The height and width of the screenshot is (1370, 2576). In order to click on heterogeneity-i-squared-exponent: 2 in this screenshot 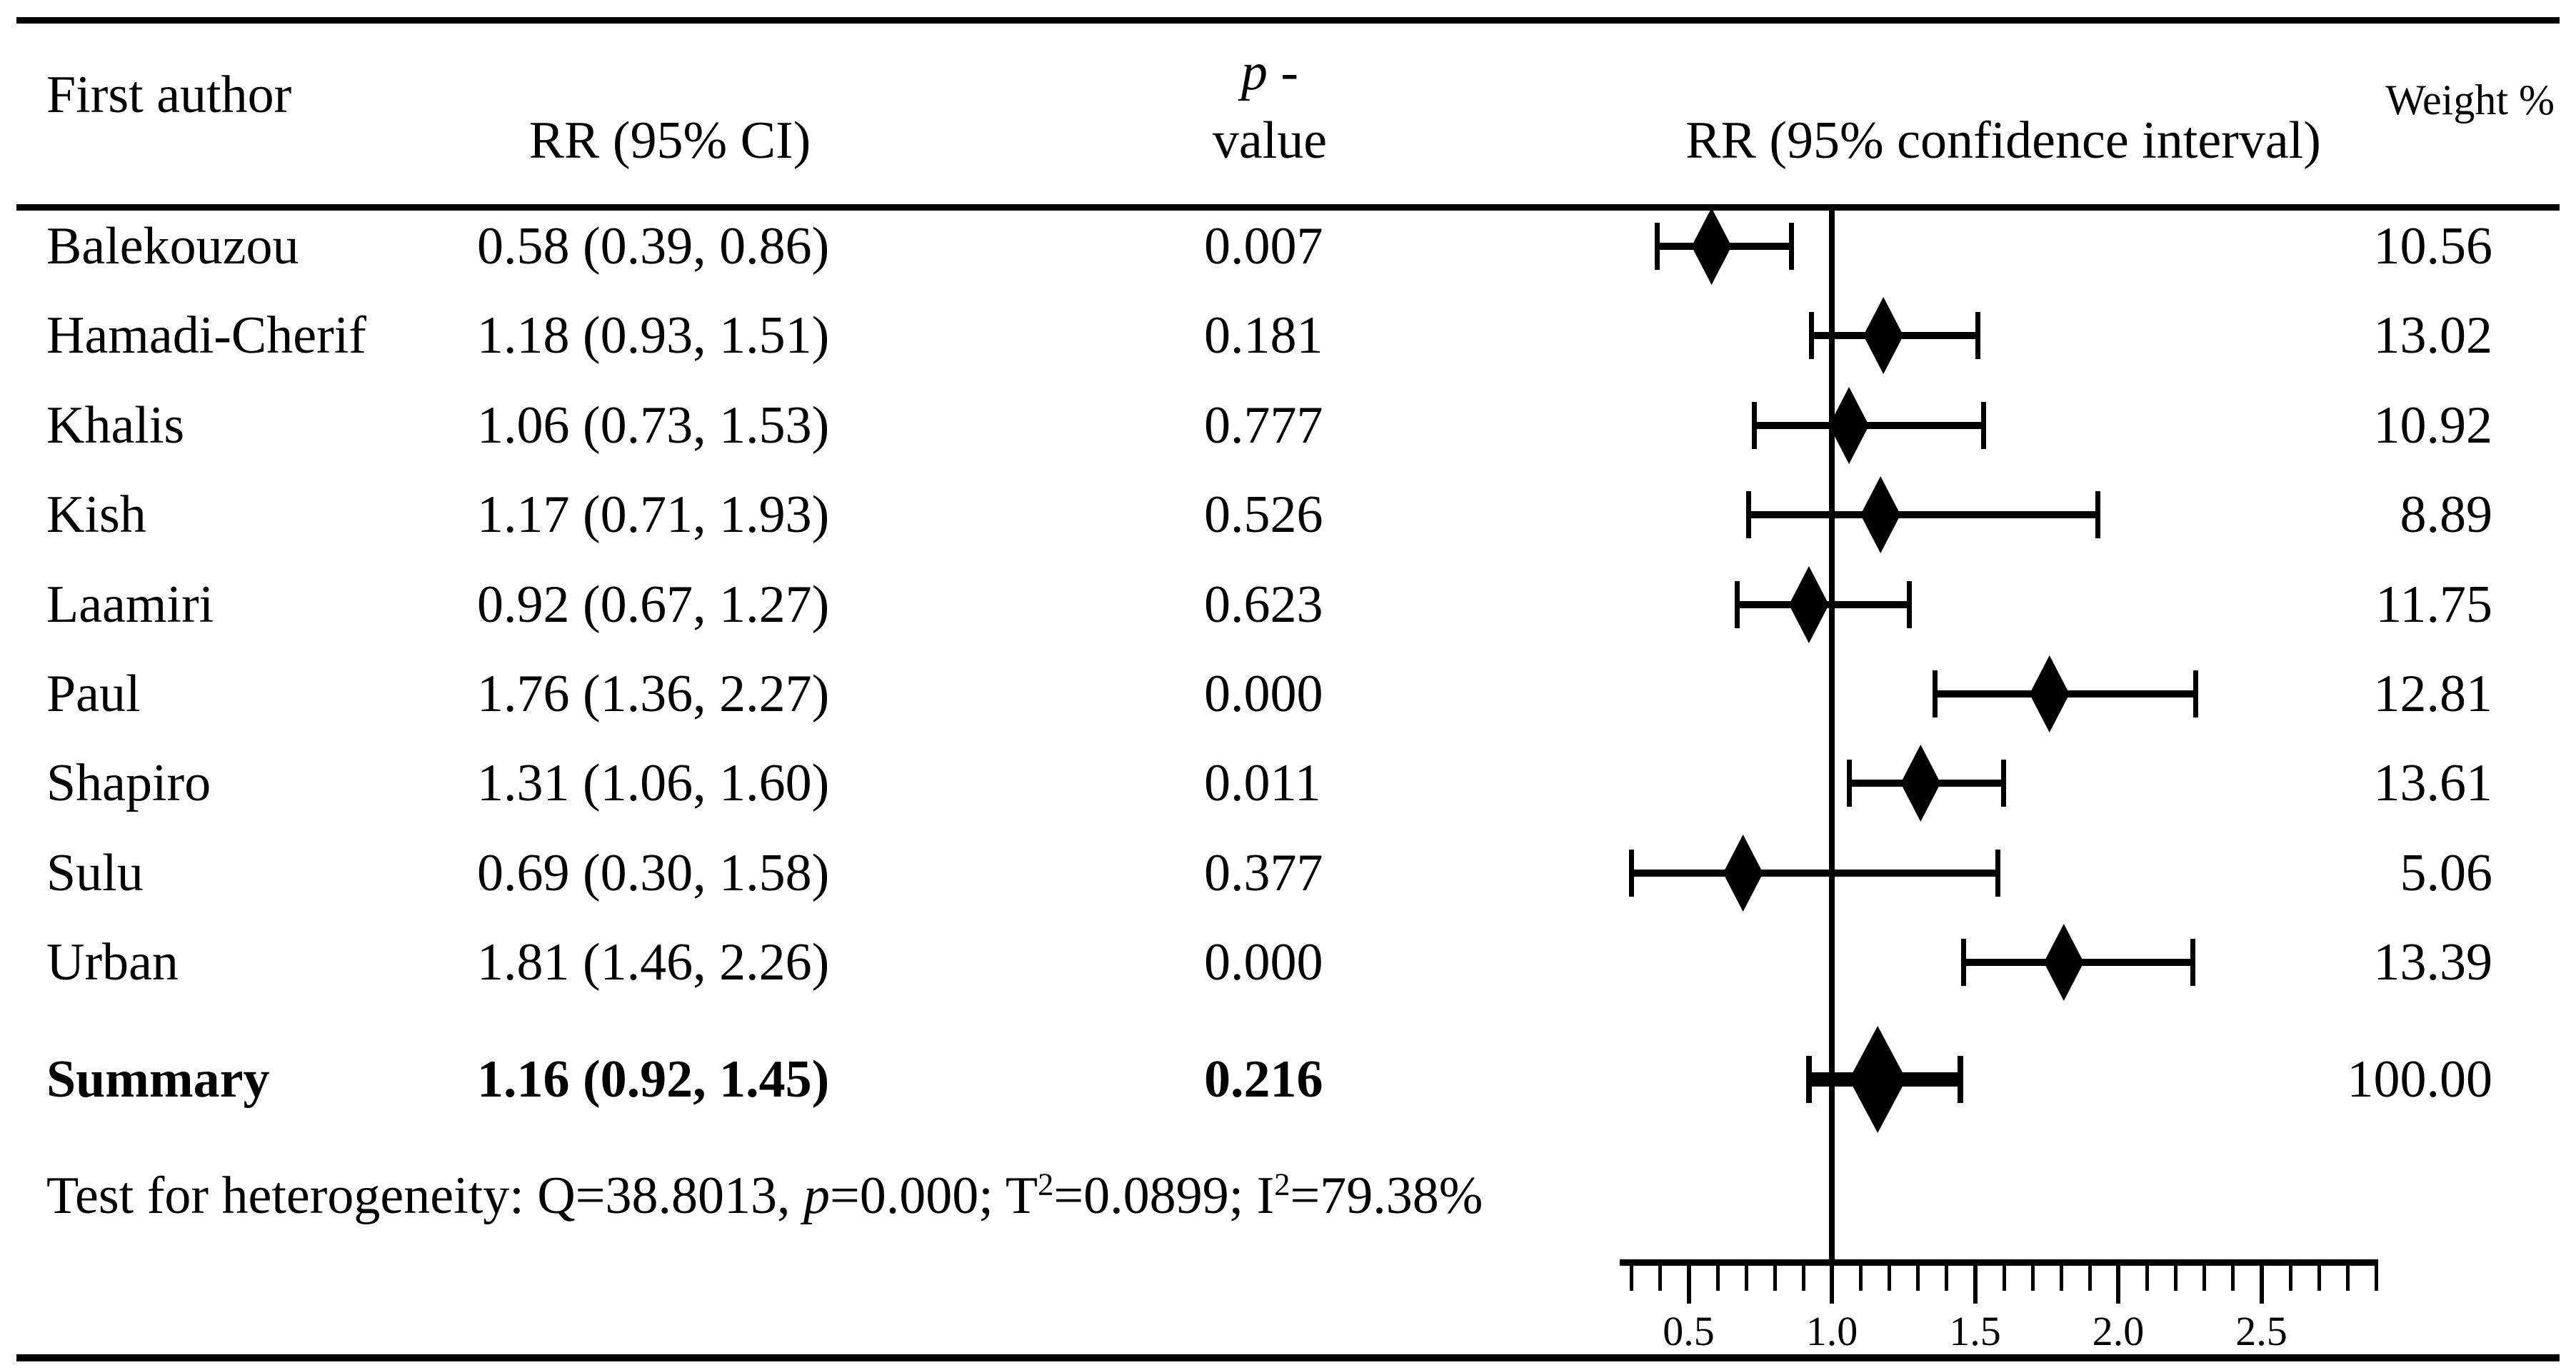, I will do `click(1282, 1184)`.